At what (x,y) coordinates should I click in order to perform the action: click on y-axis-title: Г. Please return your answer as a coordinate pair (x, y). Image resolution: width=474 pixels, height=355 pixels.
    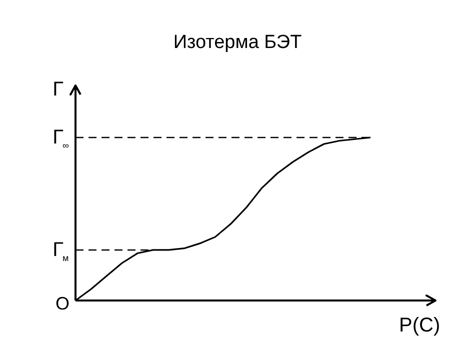
    Looking at the image, I should click on (58, 89).